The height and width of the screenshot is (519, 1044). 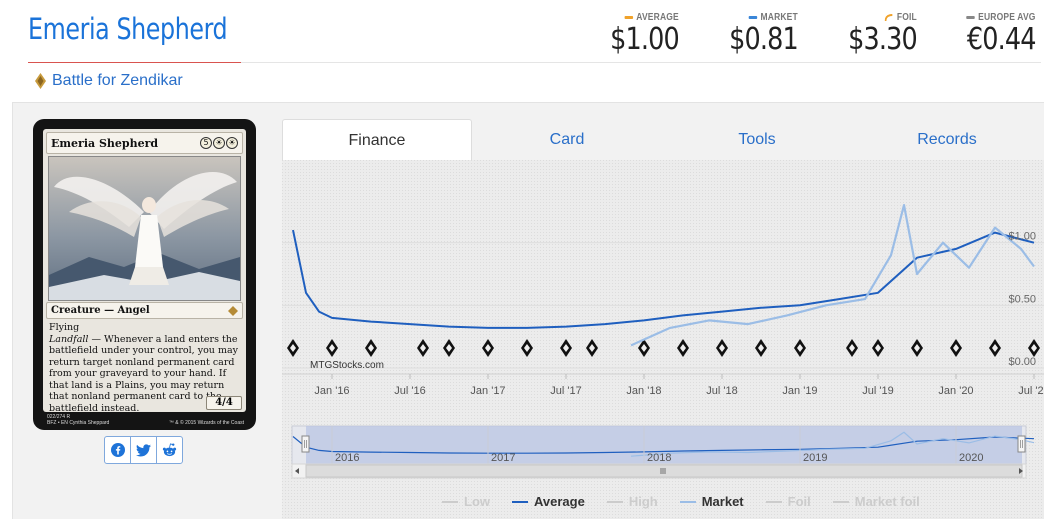 What do you see at coordinates (1031, 391) in the screenshot?
I see `x-tick-label: Jul '20` at bounding box center [1031, 391].